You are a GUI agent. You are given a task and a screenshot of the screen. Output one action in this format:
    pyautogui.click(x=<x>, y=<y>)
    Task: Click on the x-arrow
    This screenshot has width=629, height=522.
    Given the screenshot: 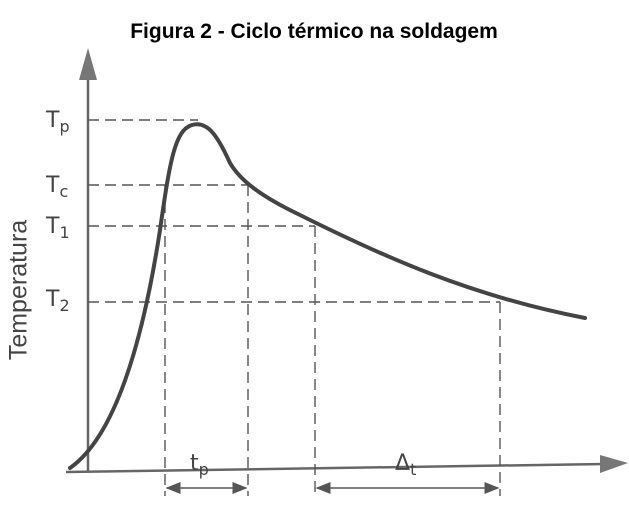 What is the action you would take?
    pyautogui.click(x=614, y=464)
    